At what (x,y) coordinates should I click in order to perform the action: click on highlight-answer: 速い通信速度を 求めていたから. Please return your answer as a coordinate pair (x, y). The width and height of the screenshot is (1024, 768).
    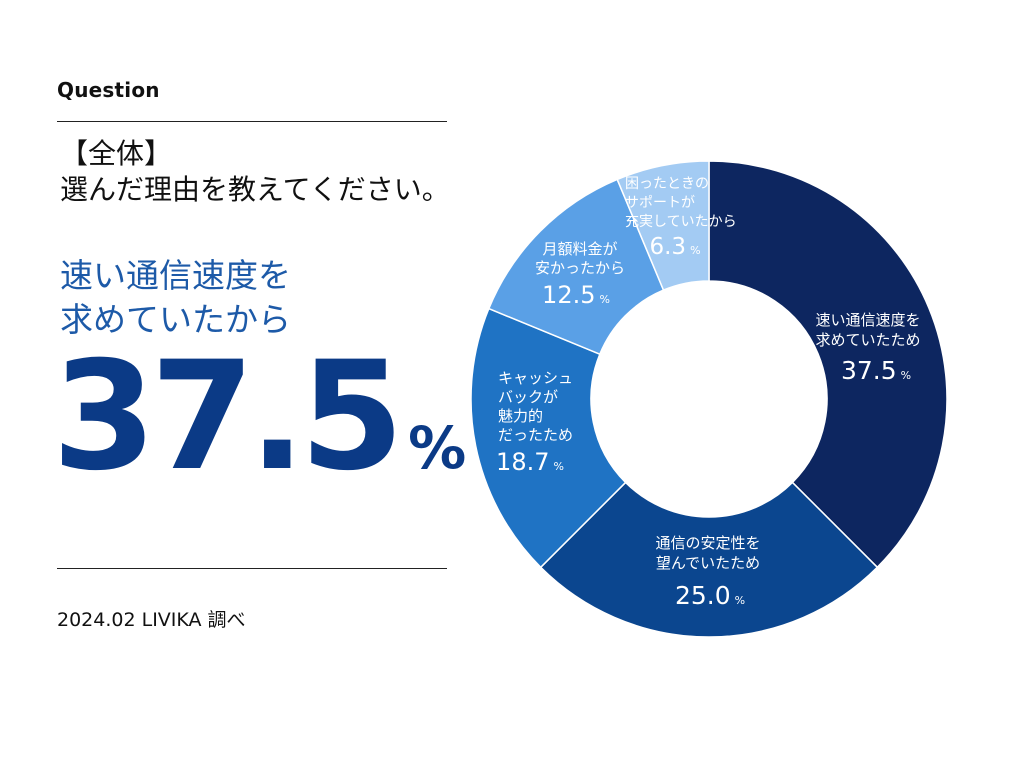
    Looking at the image, I should click on (175, 298).